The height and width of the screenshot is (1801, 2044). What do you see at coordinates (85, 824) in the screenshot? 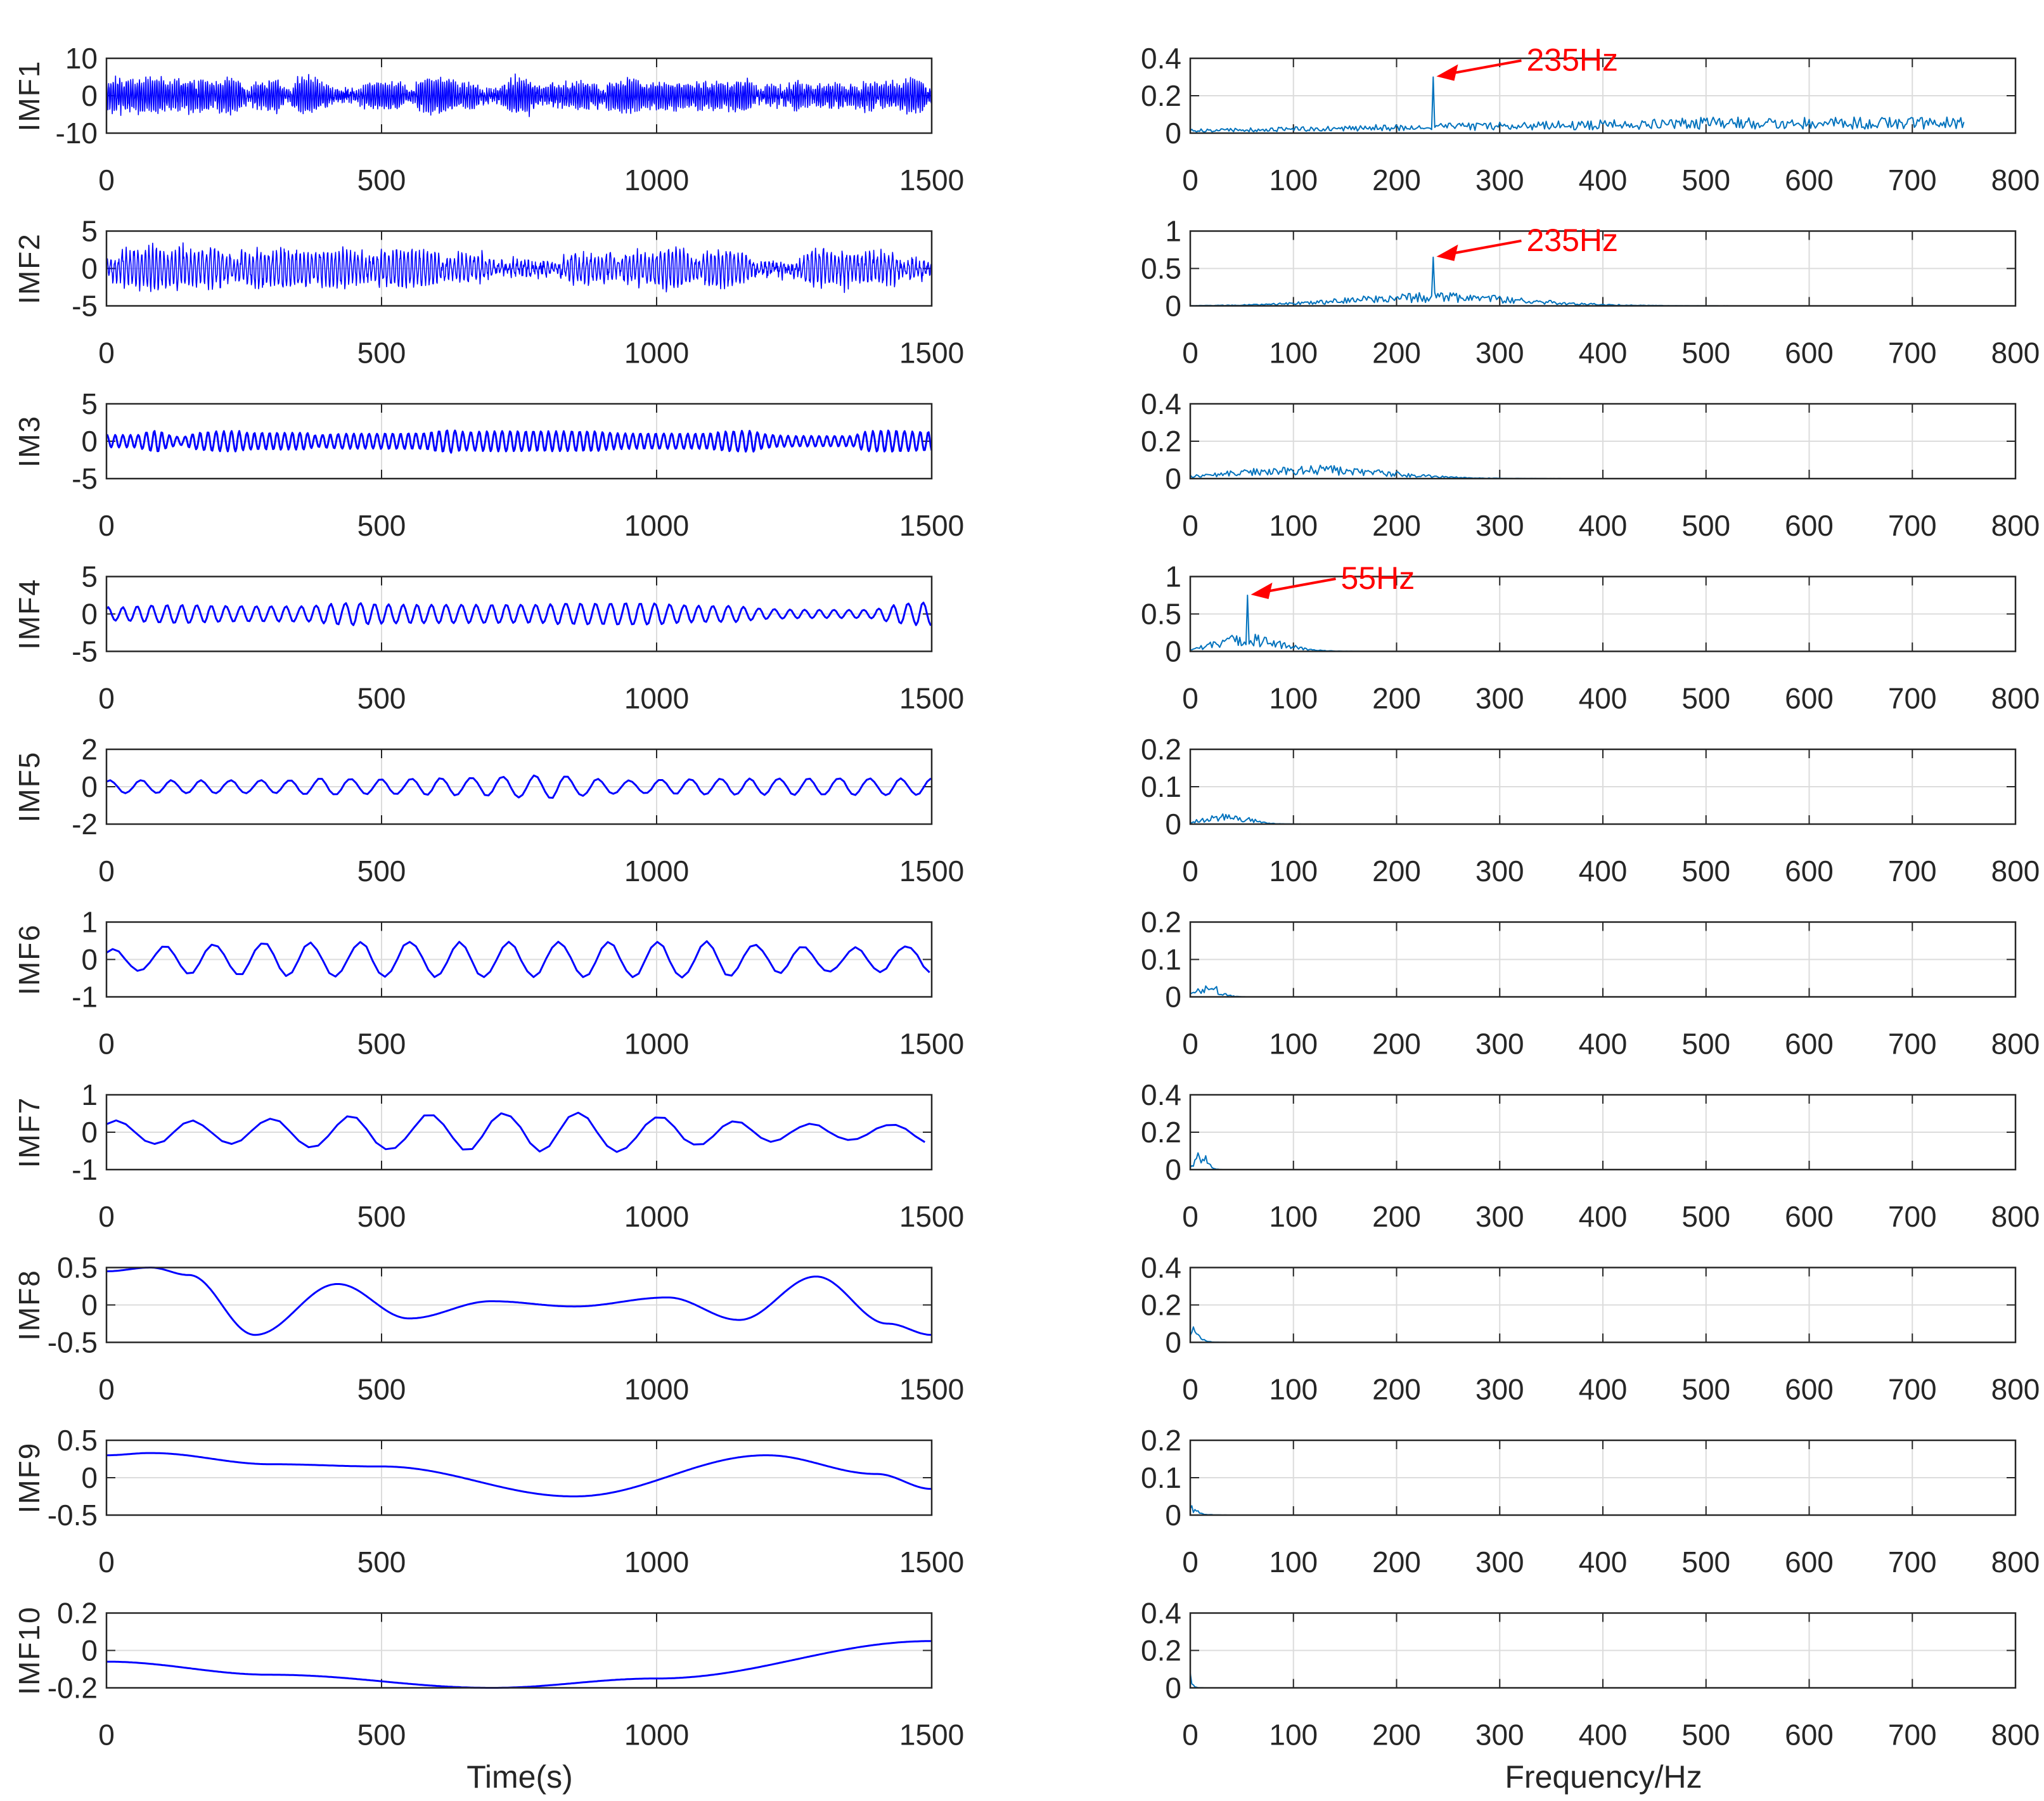
I see `left-y-tick-label: -2` at bounding box center [85, 824].